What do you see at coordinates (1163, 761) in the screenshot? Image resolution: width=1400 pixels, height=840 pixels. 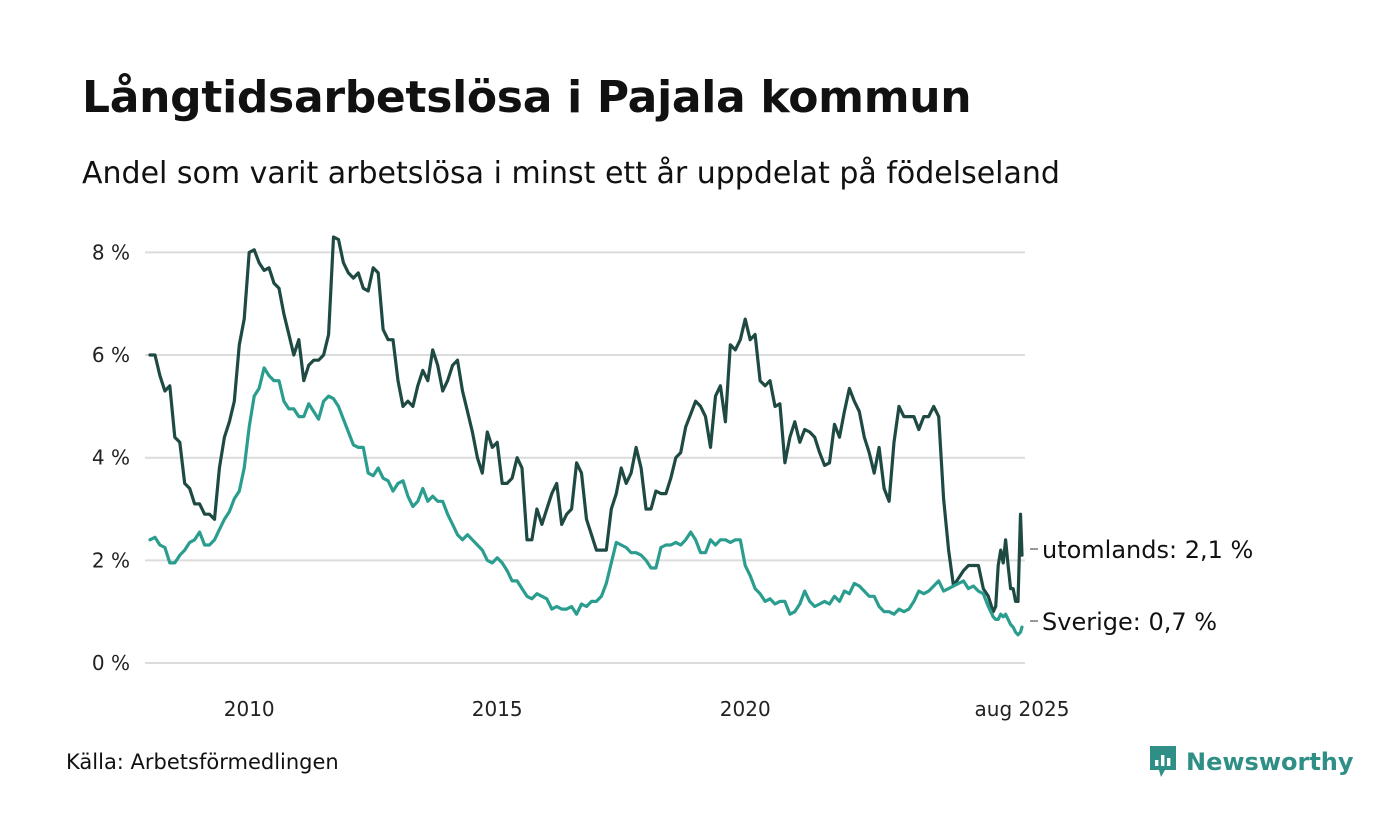 I see `newsworthy-logo-icon` at bounding box center [1163, 761].